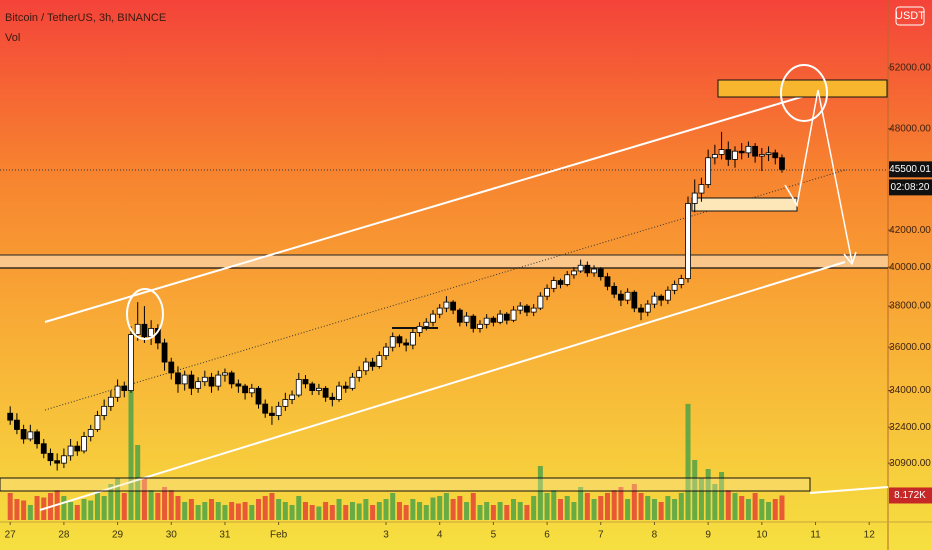  What do you see at coordinates (910, 187) in the screenshot?
I see `countdown-label: 02:08:20` at bounding box center [910, 187].